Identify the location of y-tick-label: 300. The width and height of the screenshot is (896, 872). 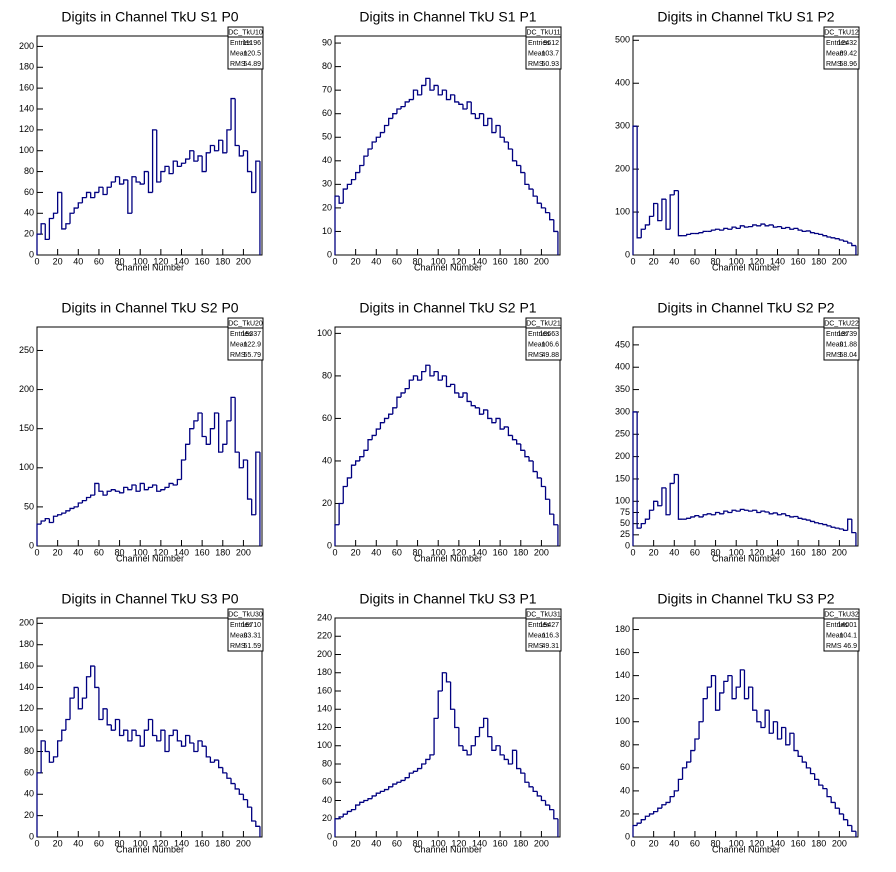
(622, 411).